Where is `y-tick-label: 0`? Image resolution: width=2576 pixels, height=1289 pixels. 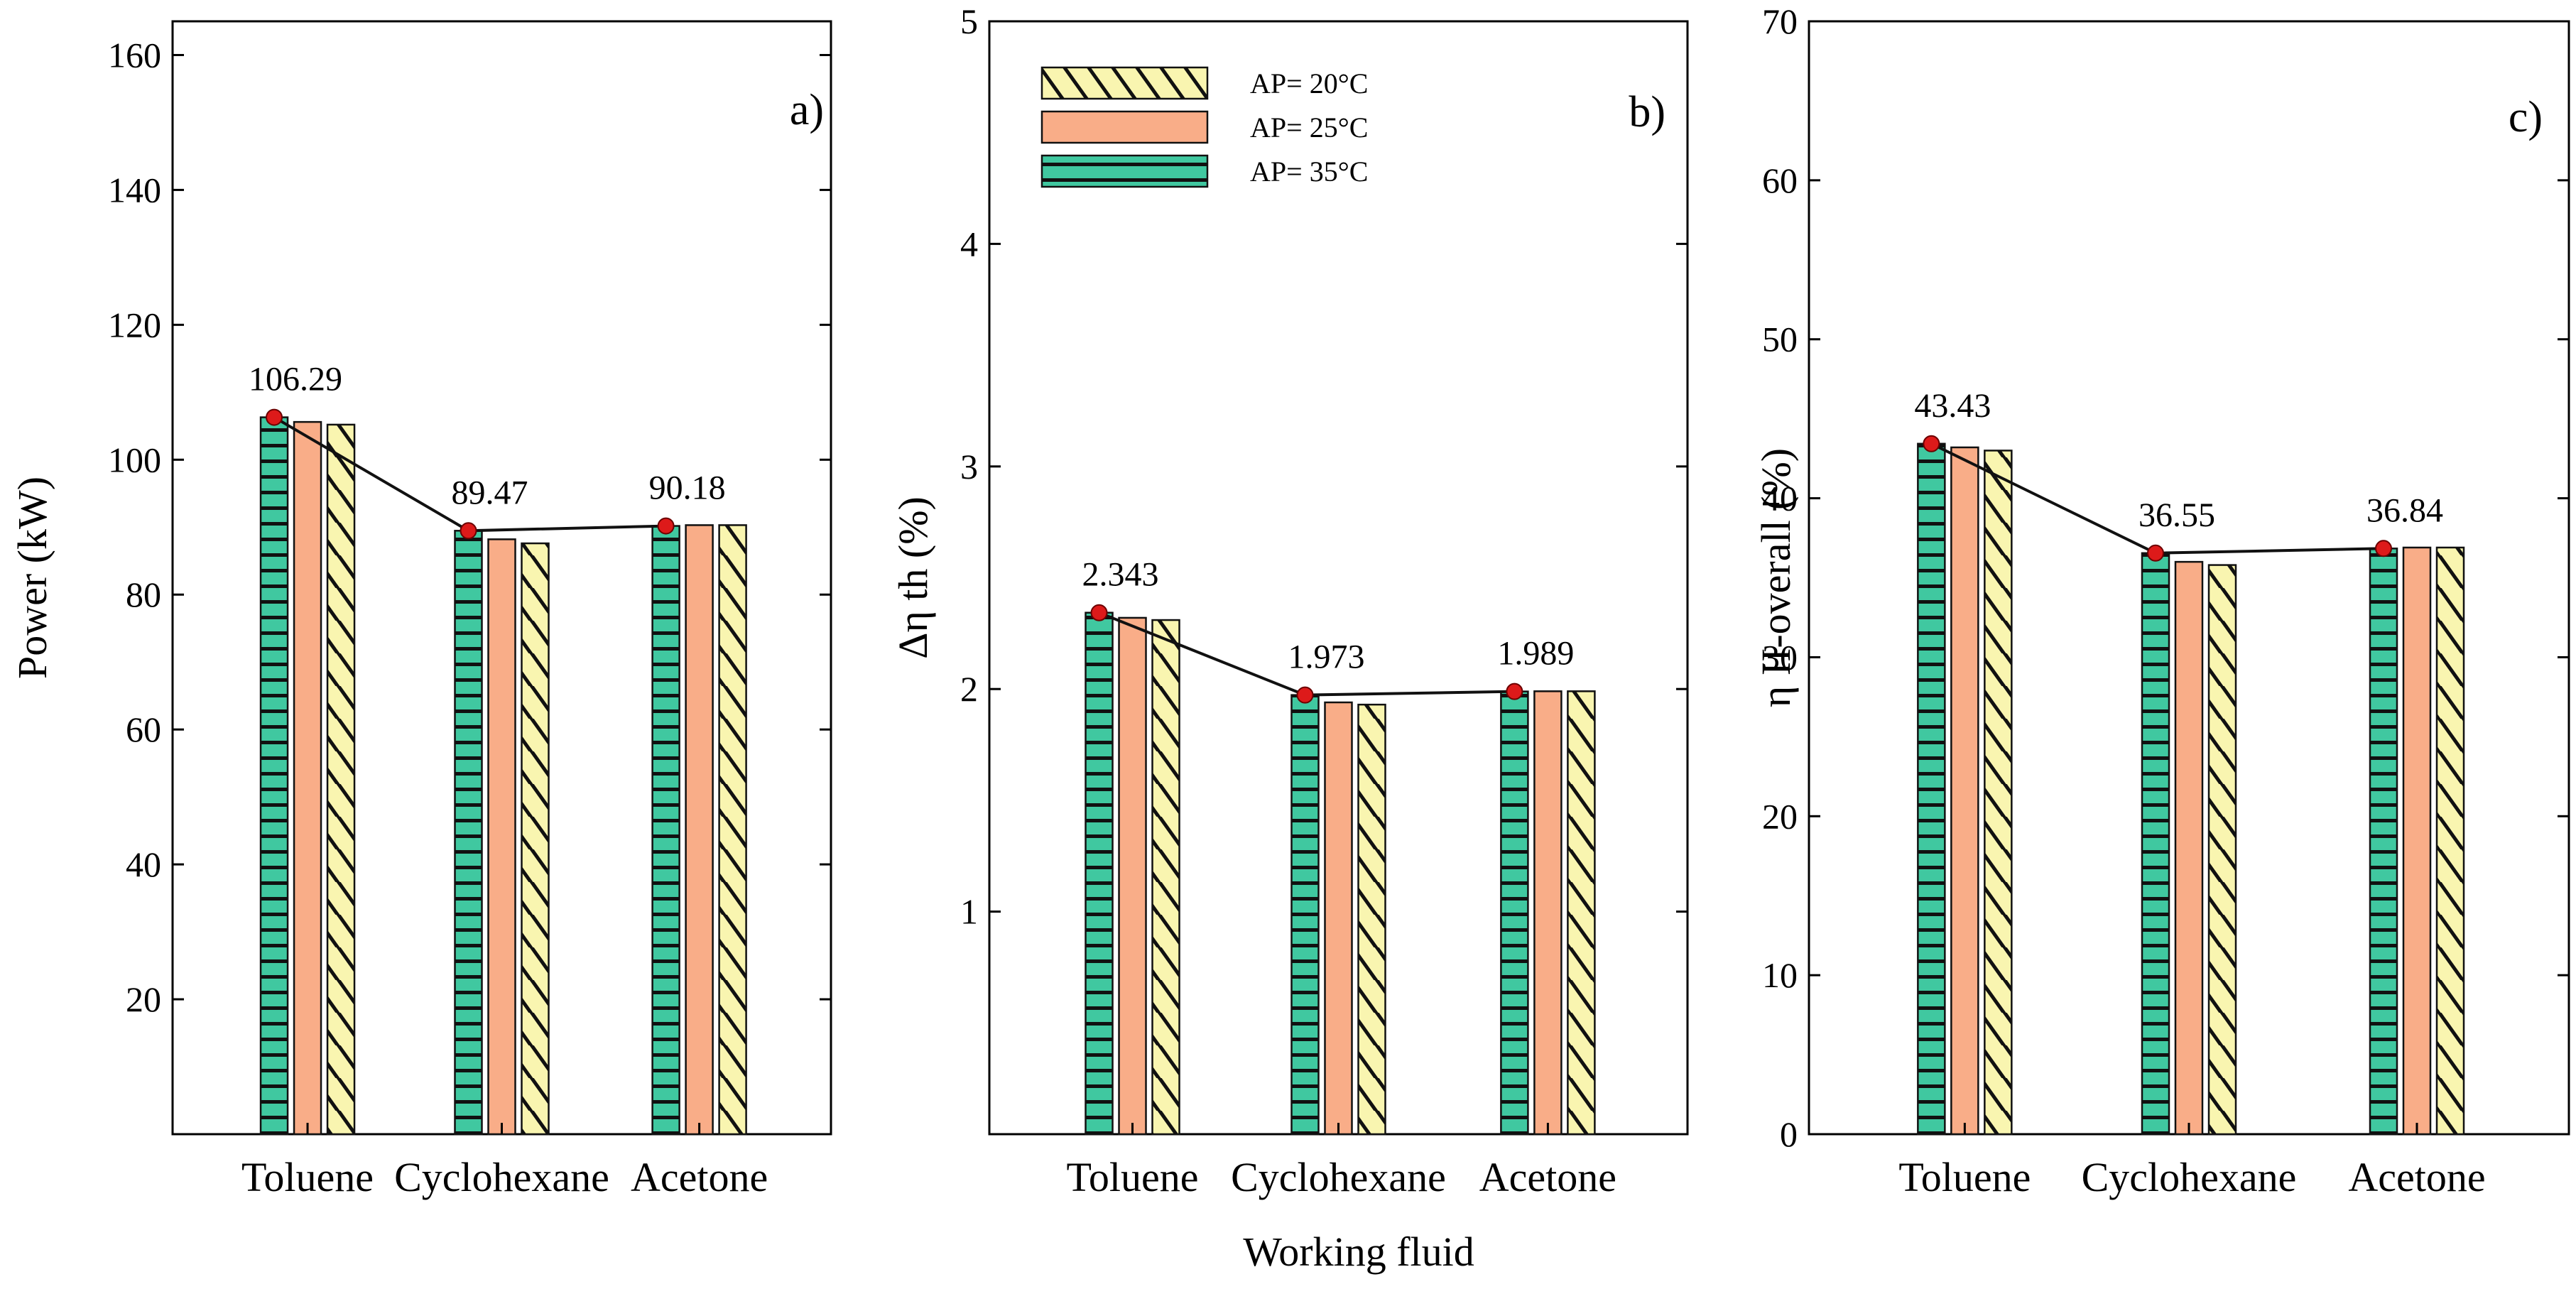
y-tick-label: 0 is located at coordinates (1789, 1134).